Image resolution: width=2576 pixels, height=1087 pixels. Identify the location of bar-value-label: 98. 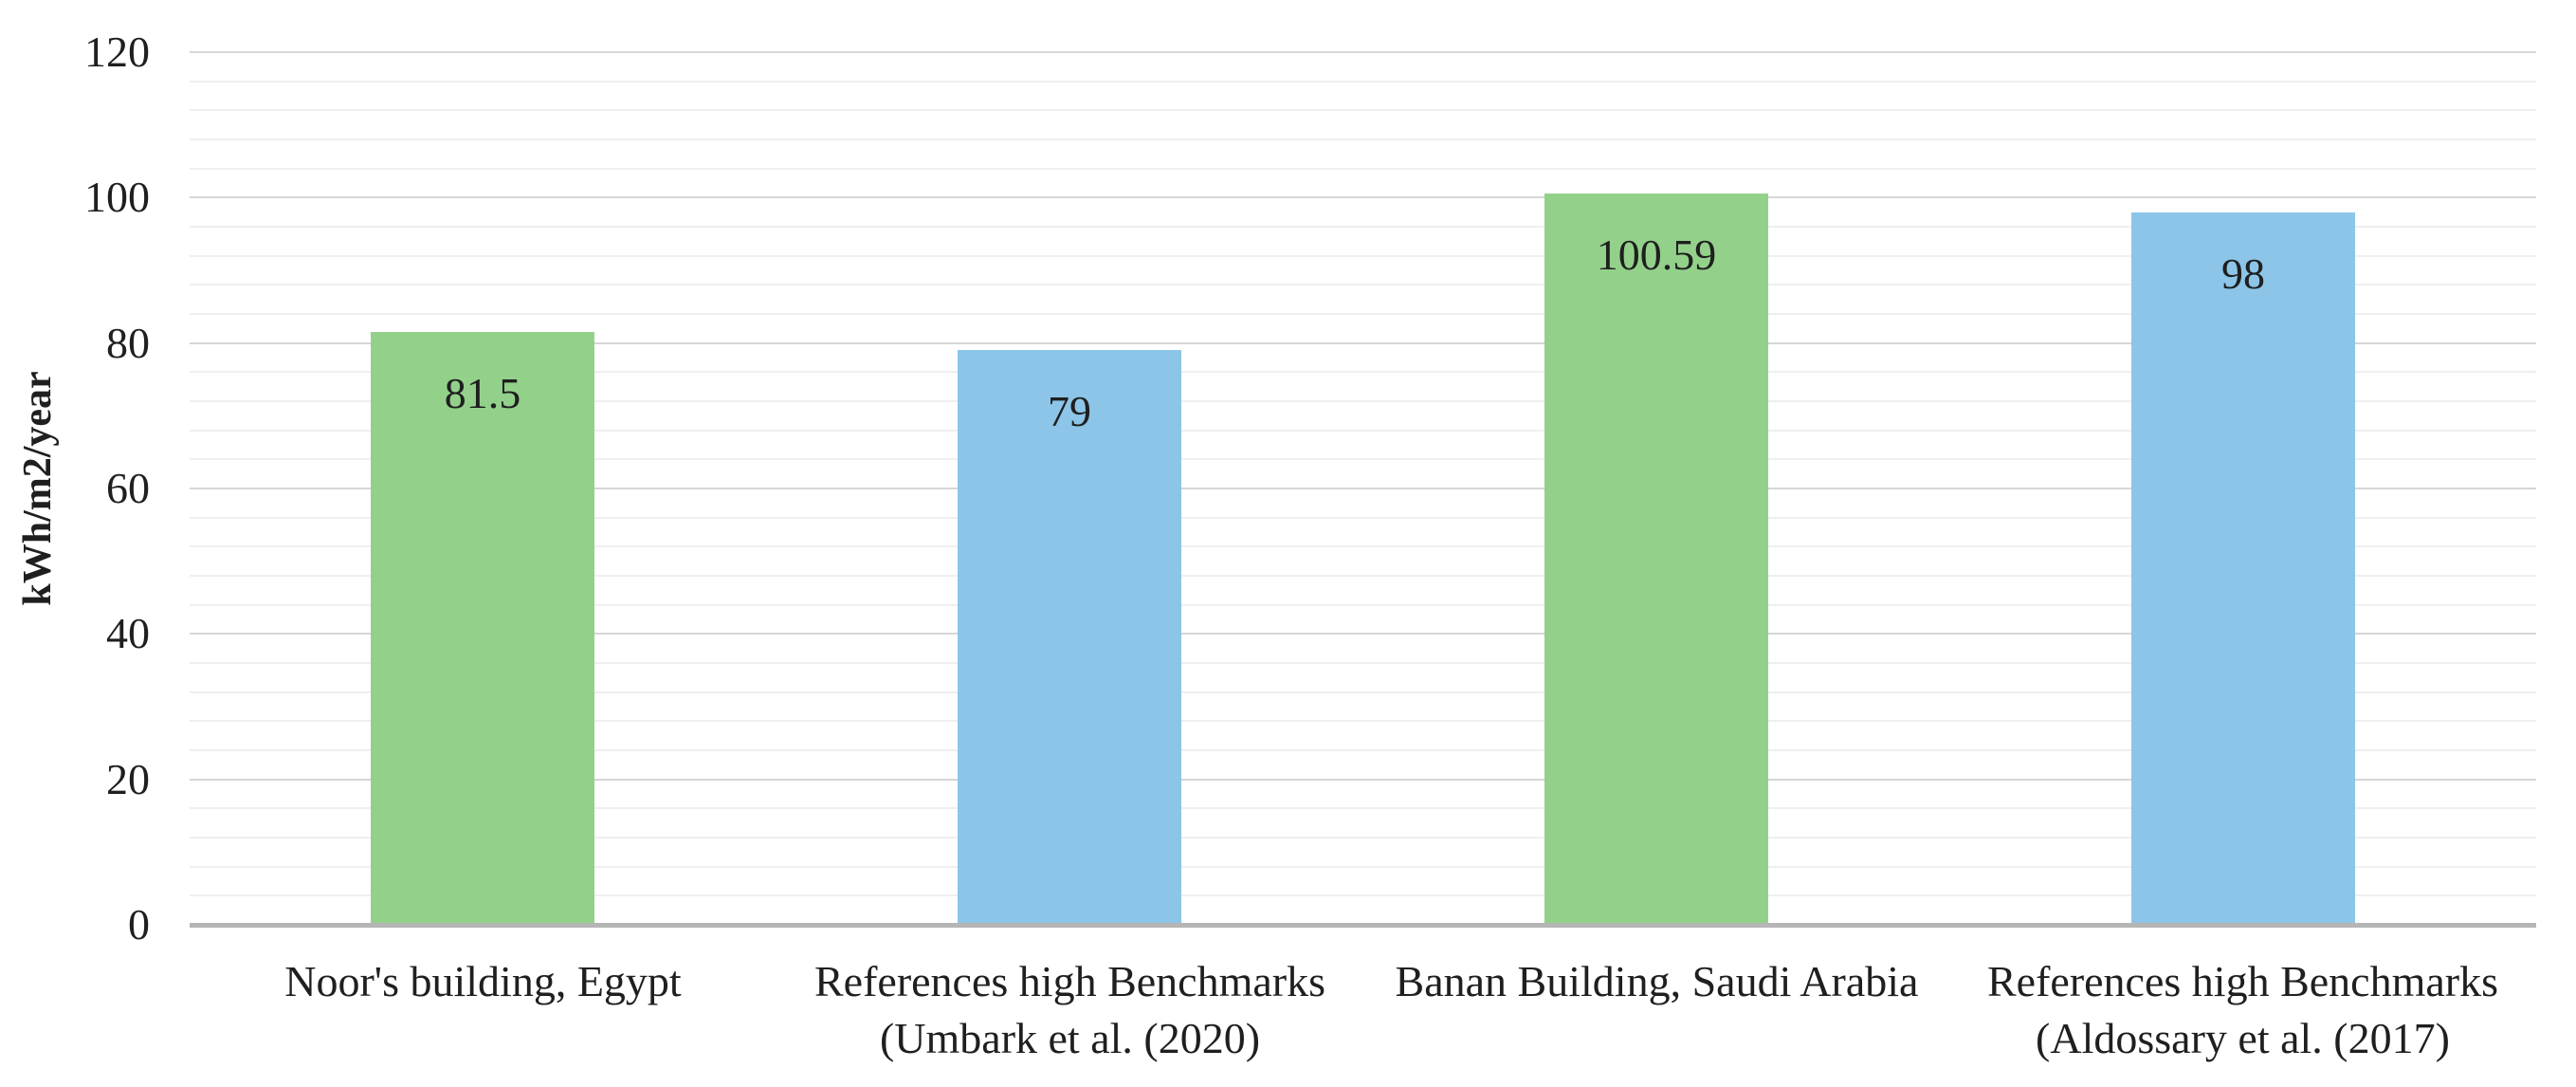
(2243, 274).